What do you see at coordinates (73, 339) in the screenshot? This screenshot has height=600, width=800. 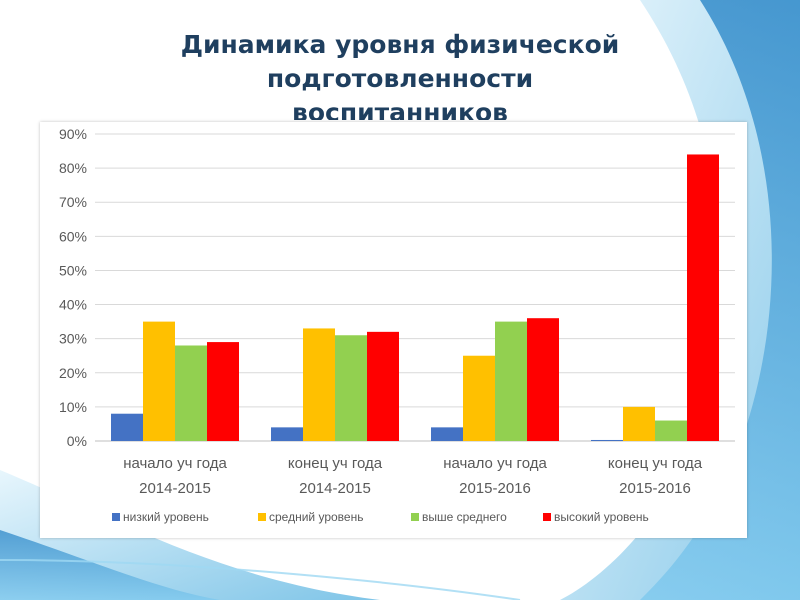 I see `y-tick-label: 30%` at bounding box center [73, 339].